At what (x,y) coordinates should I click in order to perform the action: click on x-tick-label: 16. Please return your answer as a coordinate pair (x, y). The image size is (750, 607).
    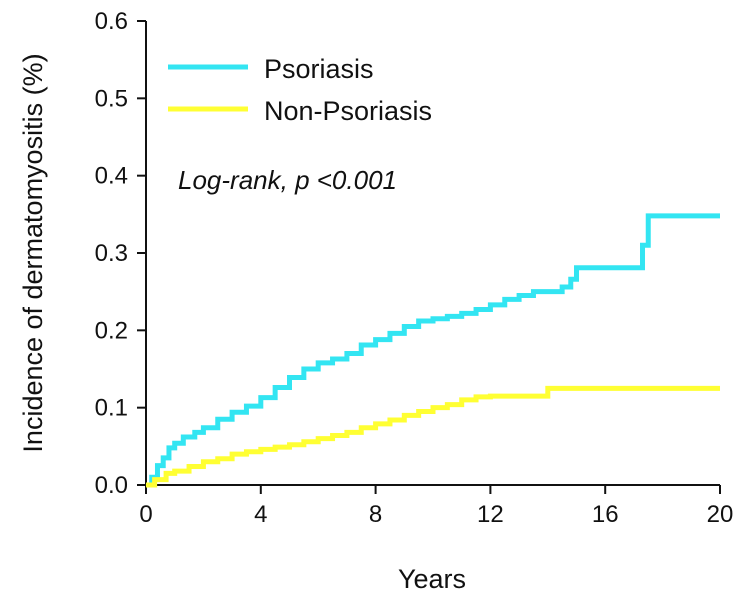
    Looking at the image, I should click on (605, 514).